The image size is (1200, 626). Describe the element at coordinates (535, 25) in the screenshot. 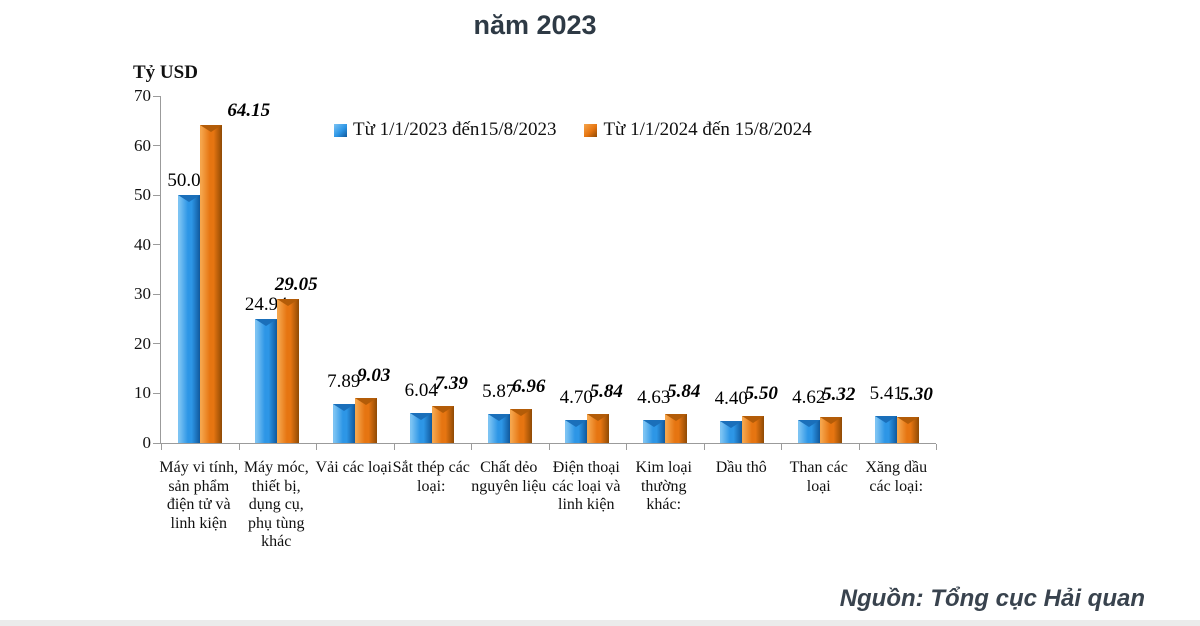

I see `chart-title: năm 2023` at that location.